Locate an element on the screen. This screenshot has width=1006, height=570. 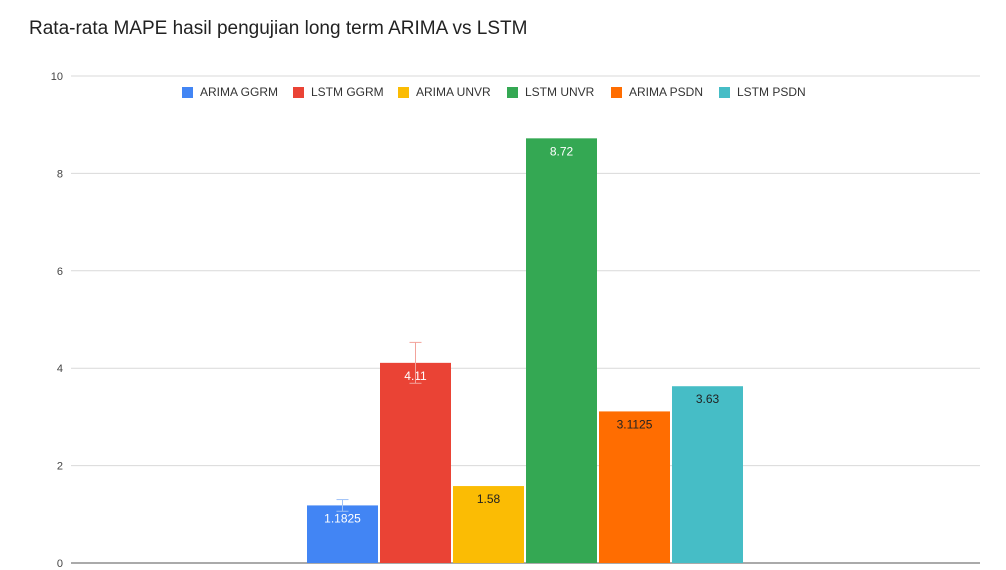
legend-item: ARIMA UNVR is located at coordinates (444, 92).